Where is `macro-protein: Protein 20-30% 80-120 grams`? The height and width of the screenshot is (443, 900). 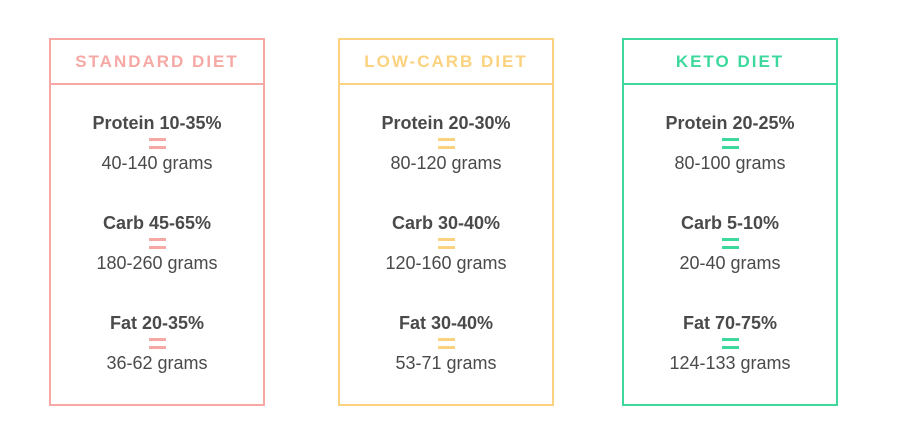
macro-protein: Protein 20-30% 80-120 grams is located at coordinates (446, 143).